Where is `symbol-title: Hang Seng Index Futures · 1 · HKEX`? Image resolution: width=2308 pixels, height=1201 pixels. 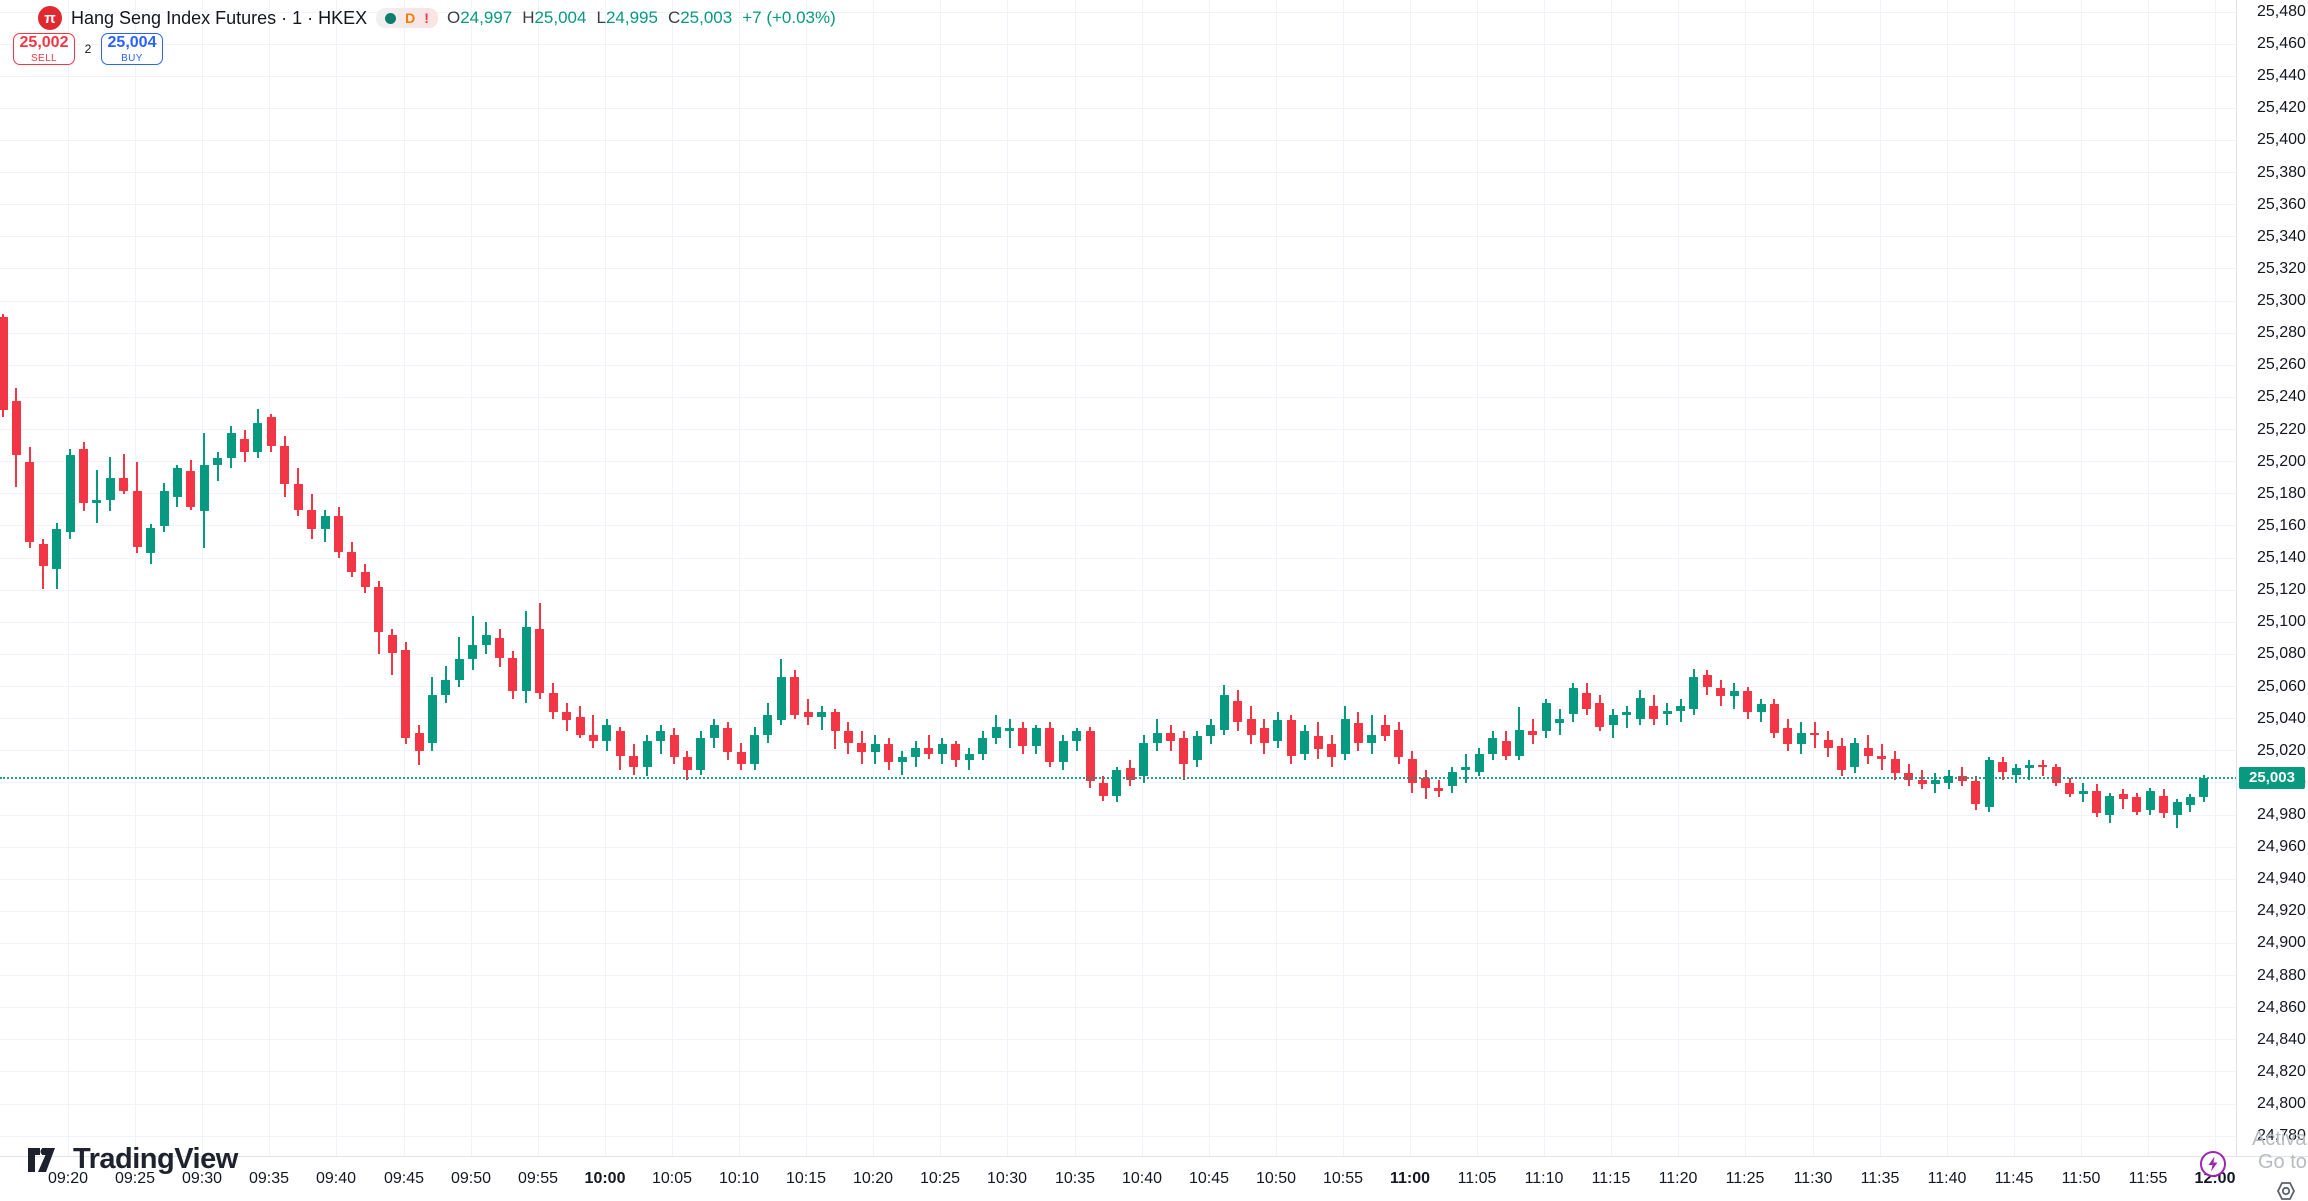
symbol-title: Hang Seng Index Futures · 1 · HKEX is located at coordinates (219, 17).